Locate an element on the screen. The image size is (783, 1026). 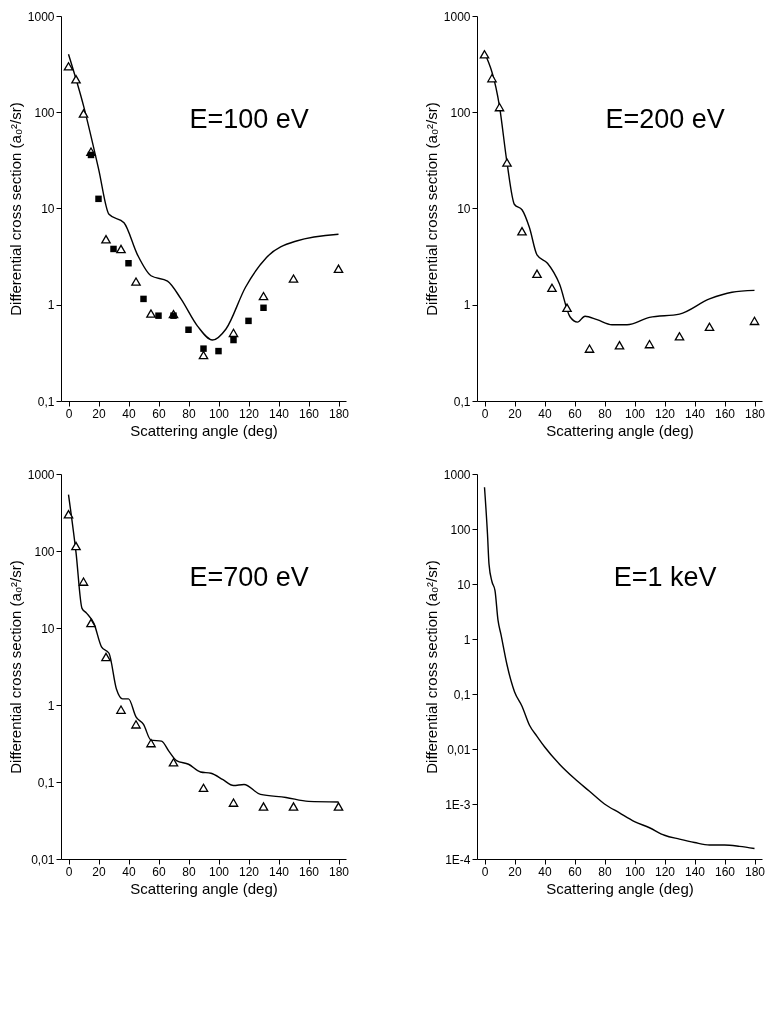
annotation: E=700 eV is located at coordinates (249, 576).